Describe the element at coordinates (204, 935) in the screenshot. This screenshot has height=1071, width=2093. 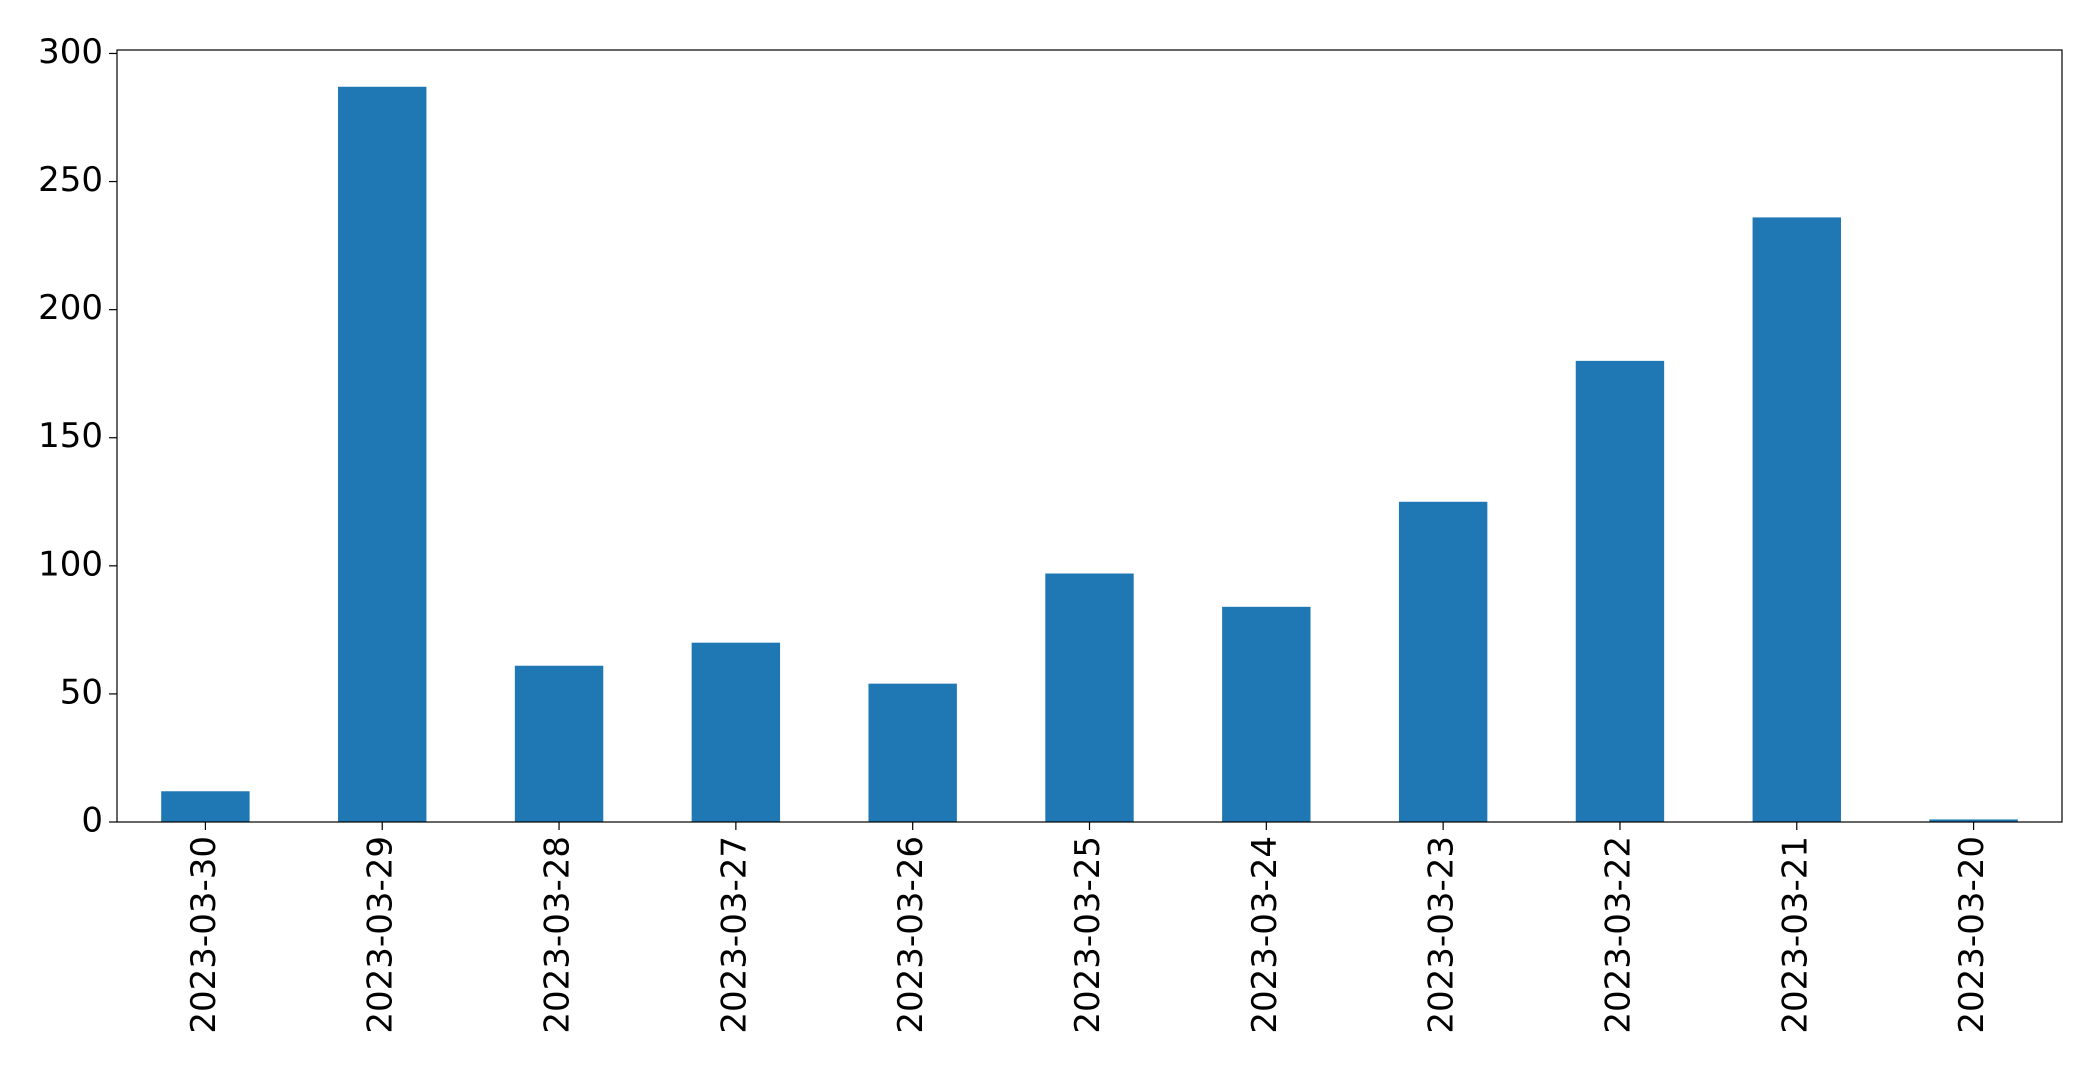
I see `x-tick-label: 2023-03-30` at that location.